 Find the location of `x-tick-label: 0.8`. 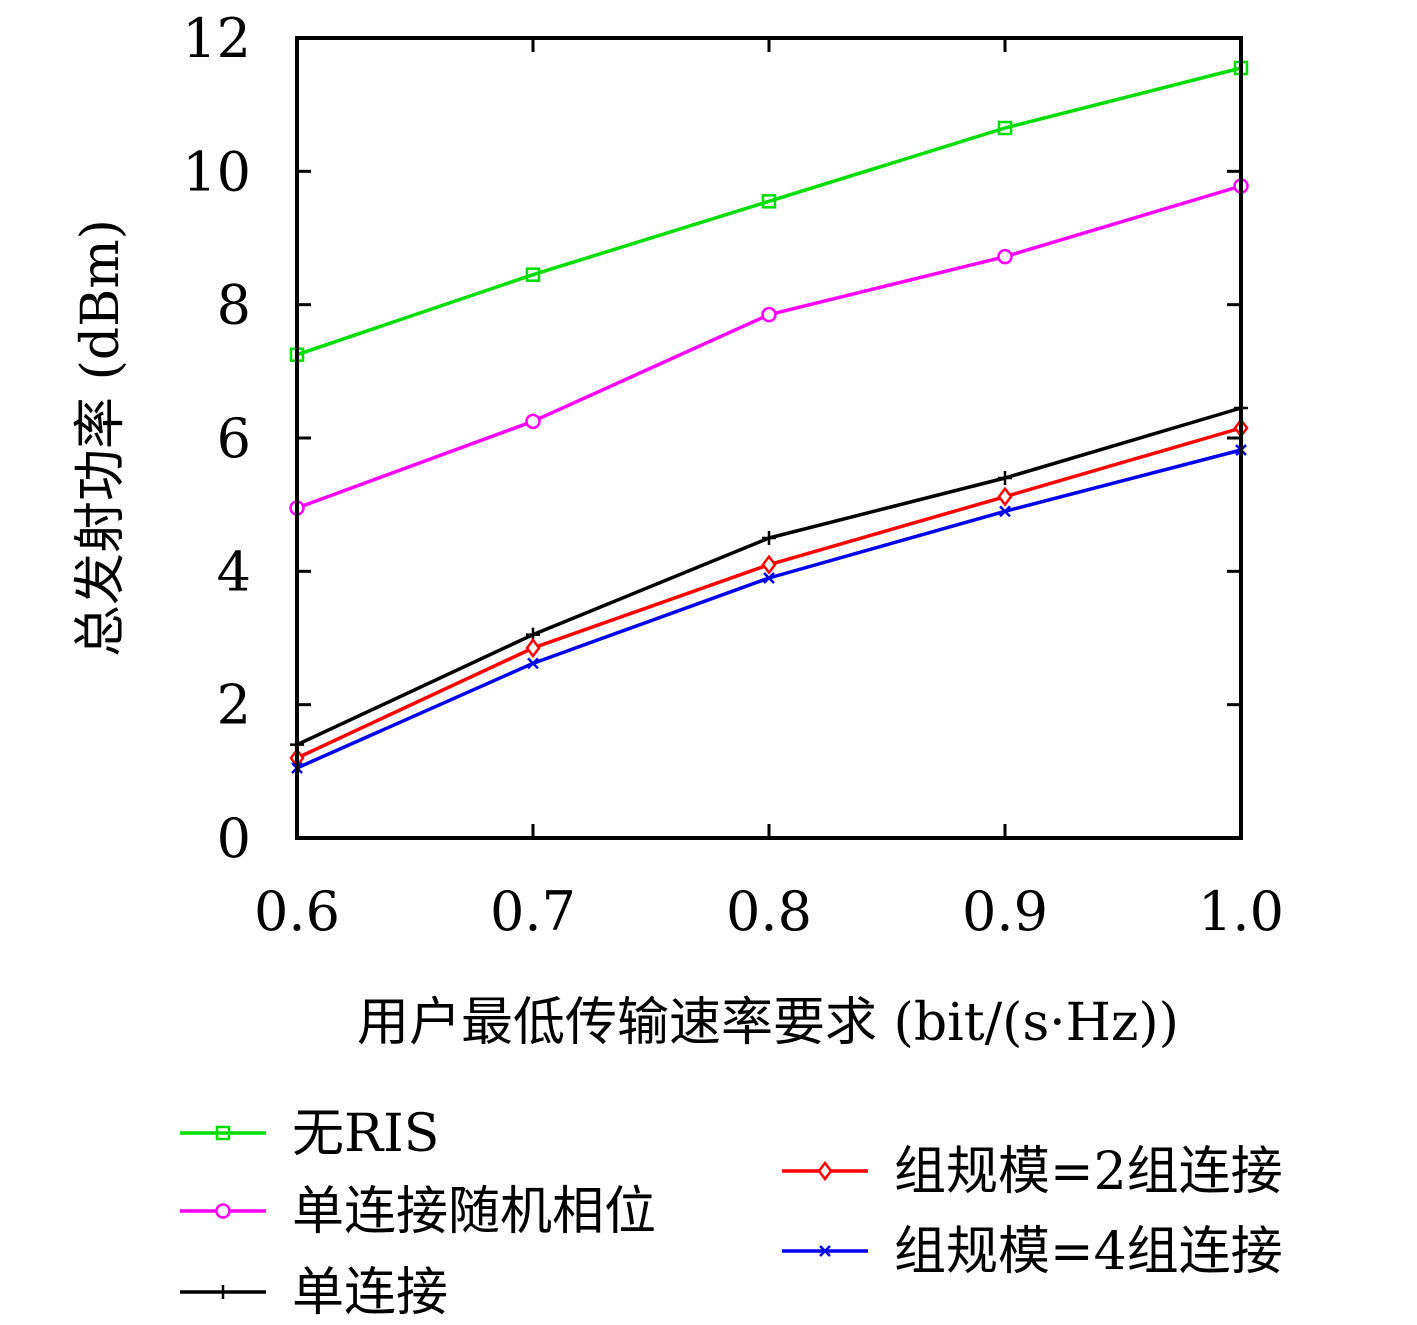

x-tick-label: 0.8 is located at coordinates (769, 911).